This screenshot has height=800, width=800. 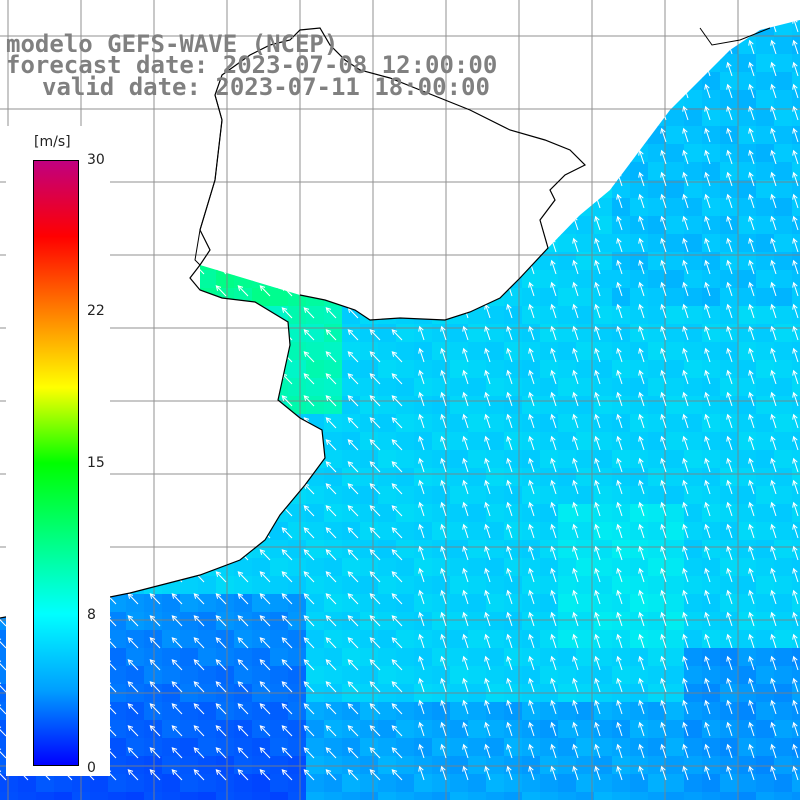 I want to click on colorbar-unit: [m/s], so click(x=52, y=142).